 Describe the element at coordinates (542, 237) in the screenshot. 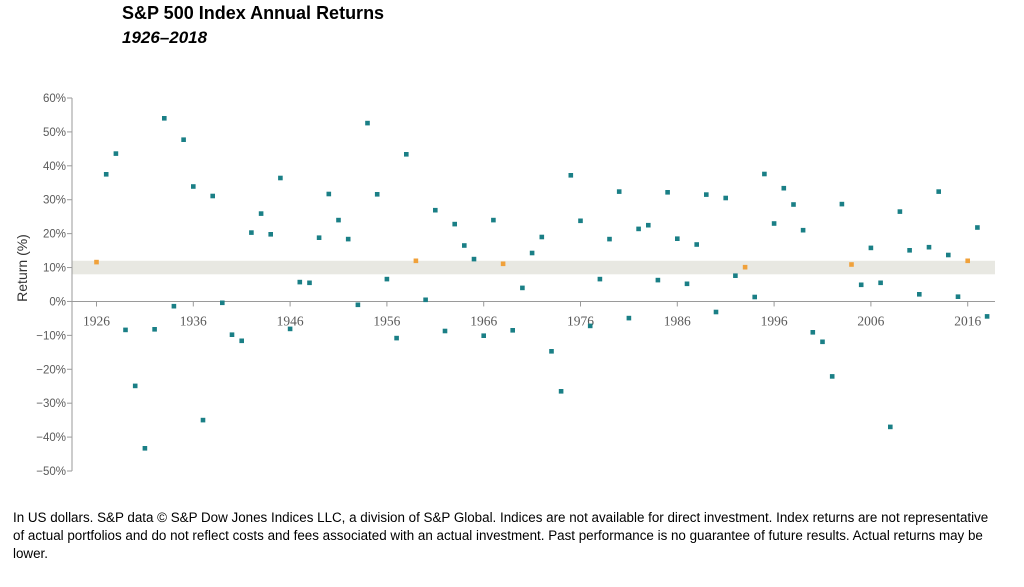

I see `data-point: 1972: 19%` at that location.